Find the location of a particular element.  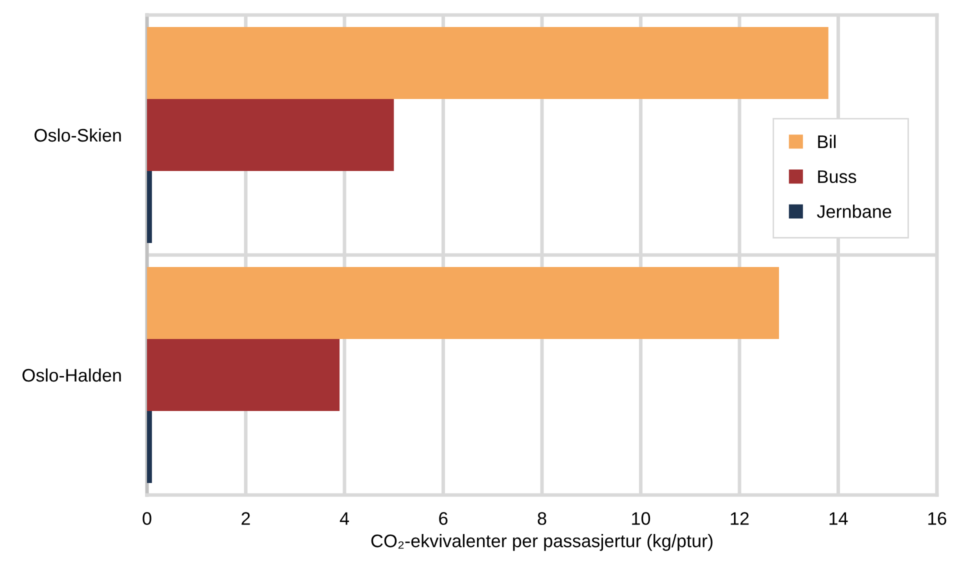

x-tick-label: 14 is located at coordinates (839, 518).